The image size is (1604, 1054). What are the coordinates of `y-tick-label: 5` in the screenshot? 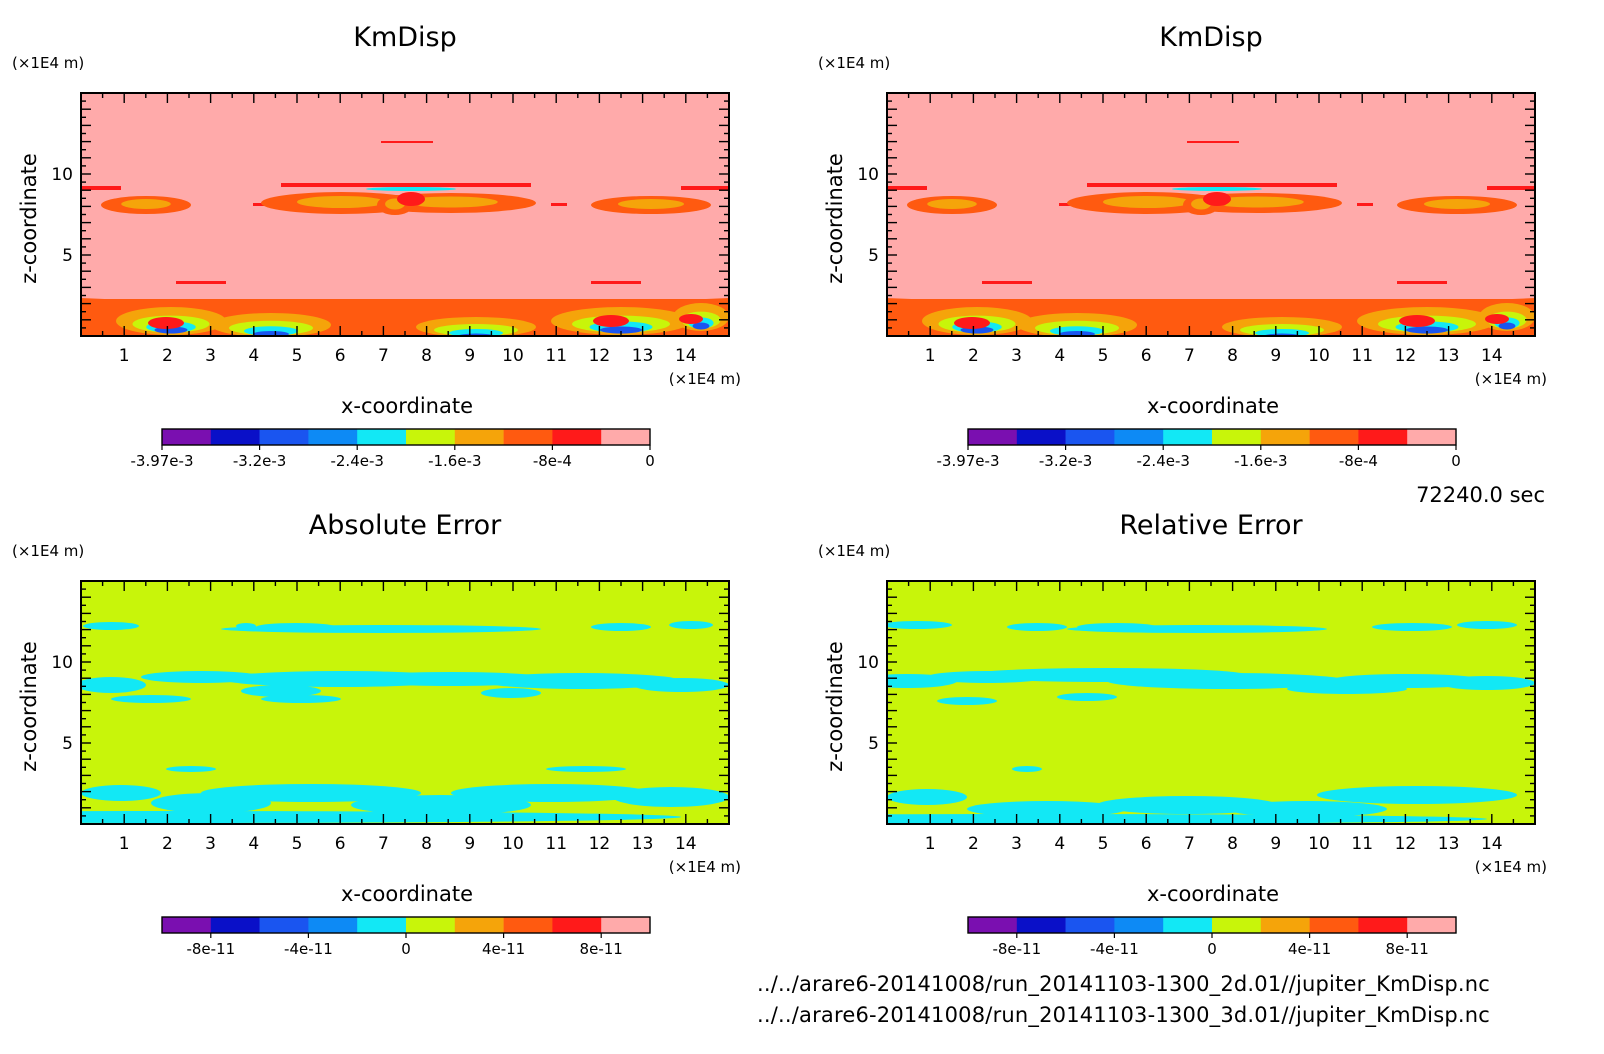 It's located at (67, 256).